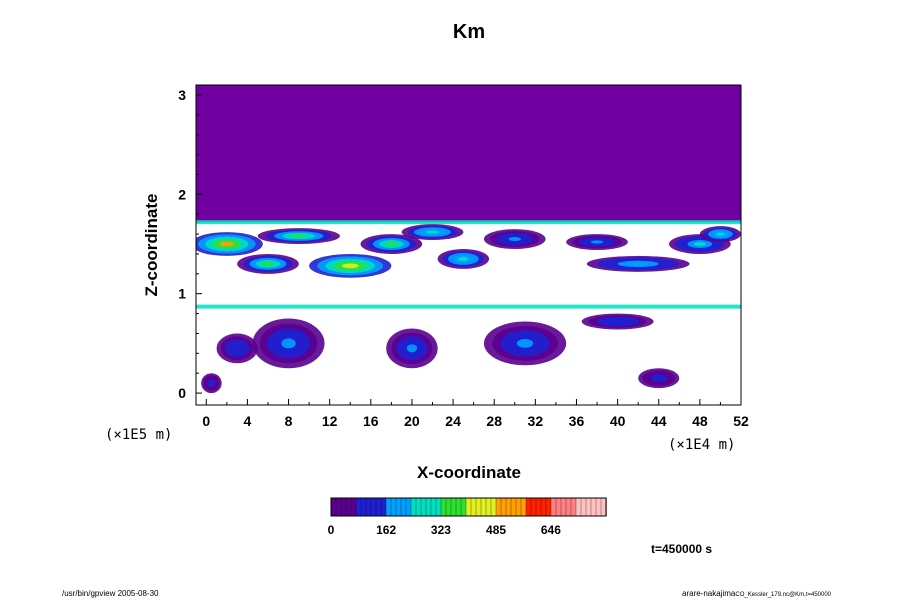 This screenshot has width=900, height=600. I want to click on footer-right-file: CO_Kessler_179.nc@Km,t=450000, so click(783, 595).